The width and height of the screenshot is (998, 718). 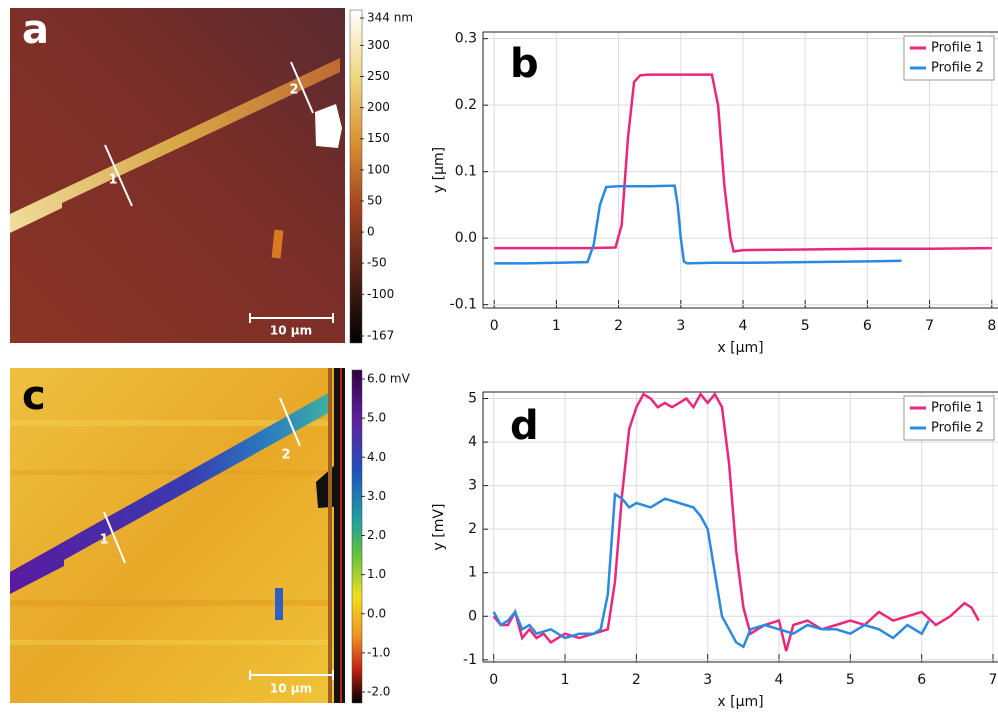 What do you see at coordinates (377, 263) in the screenshot?
I see `colorbar-tick-label: -50` at bounding box center [377, 263].